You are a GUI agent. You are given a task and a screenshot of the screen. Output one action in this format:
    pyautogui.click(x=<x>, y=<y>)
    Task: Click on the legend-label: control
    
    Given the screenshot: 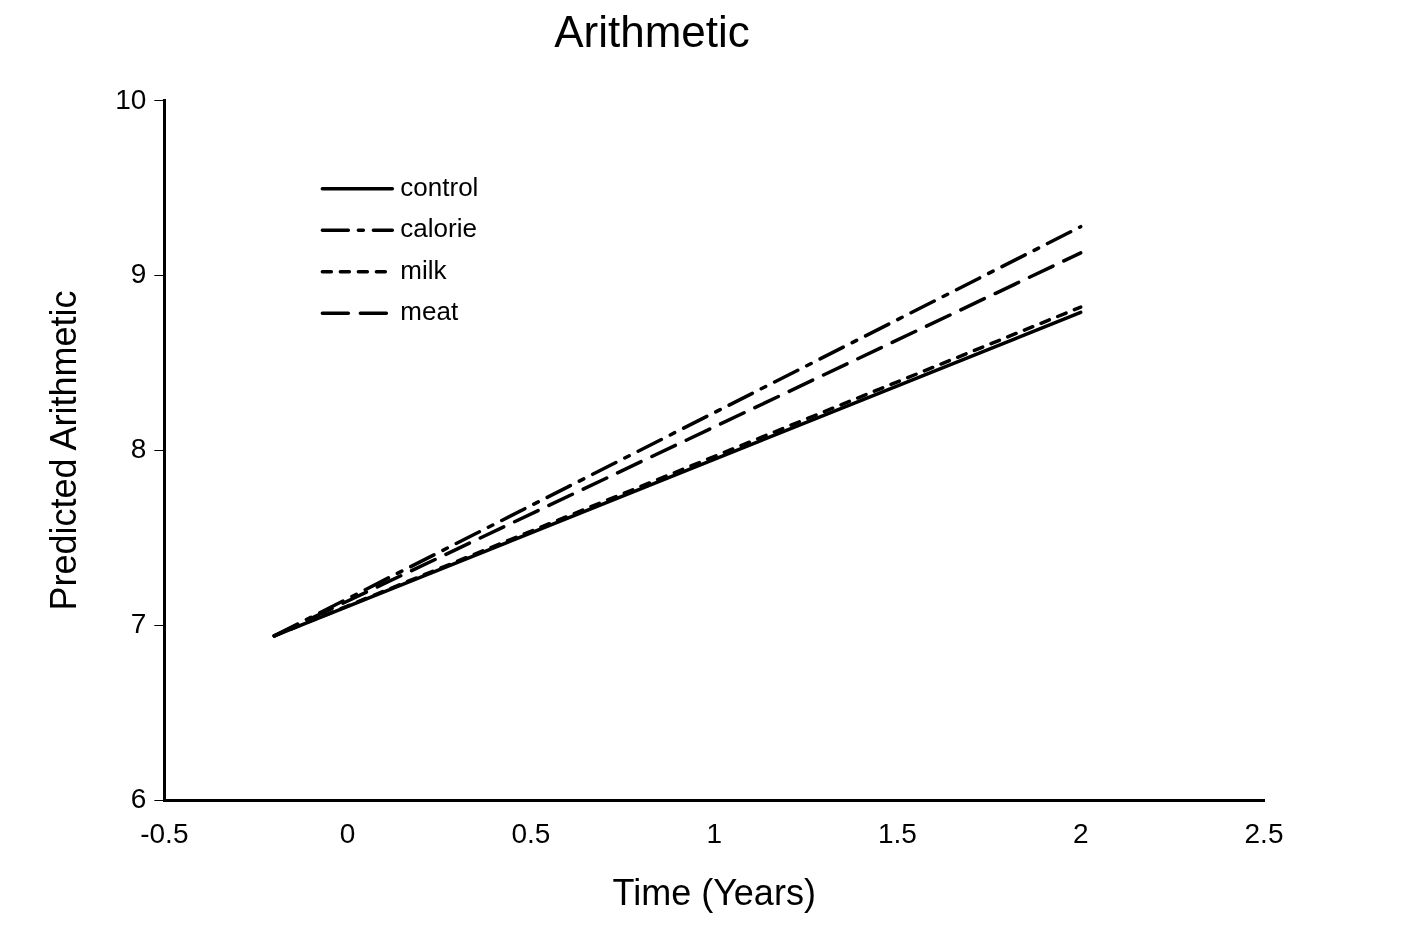 What is the action you would take?
    pyautogui.click(x=439, y=186)
    